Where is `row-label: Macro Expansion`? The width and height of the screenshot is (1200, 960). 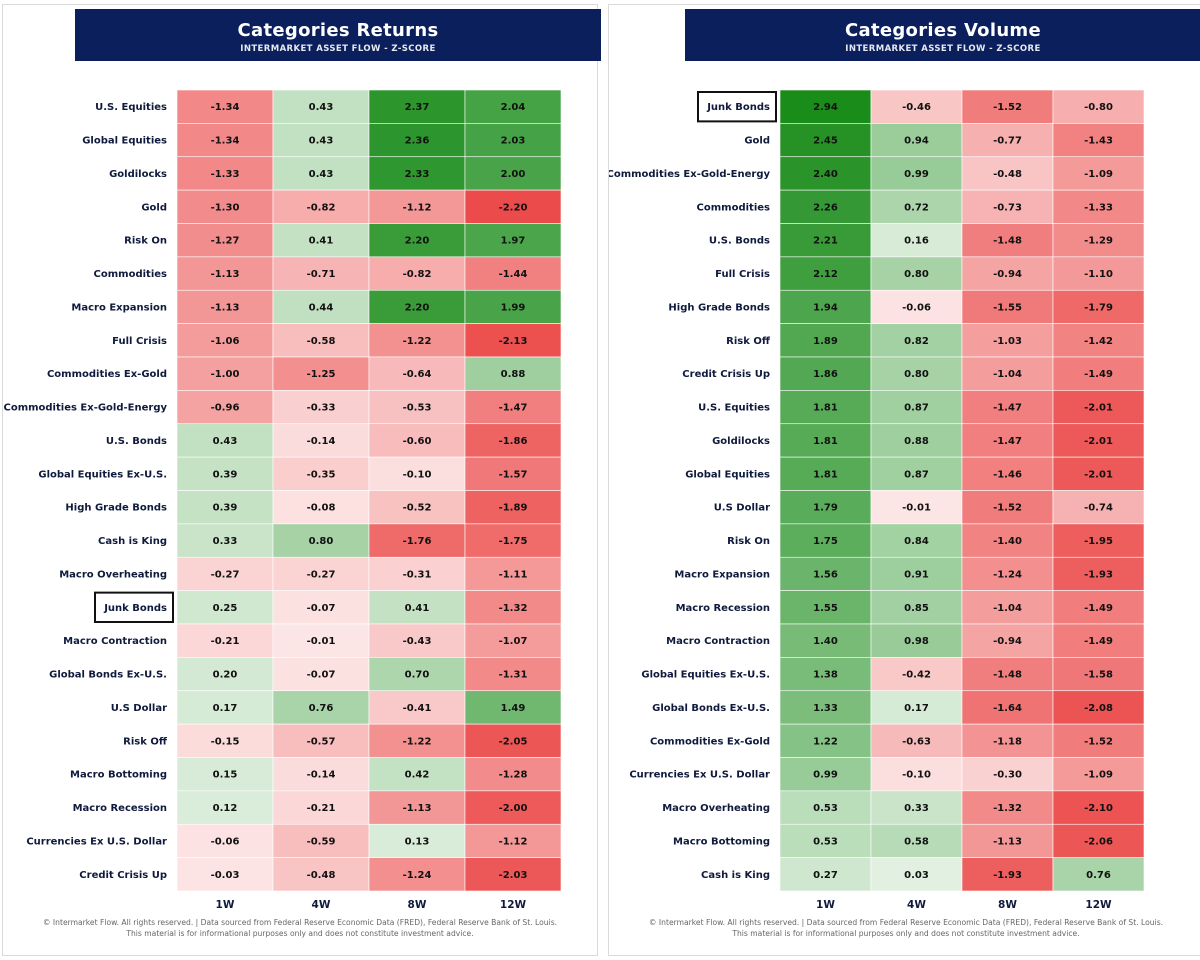
row-label: Macro Expansion is located at coordinates (119, 307).